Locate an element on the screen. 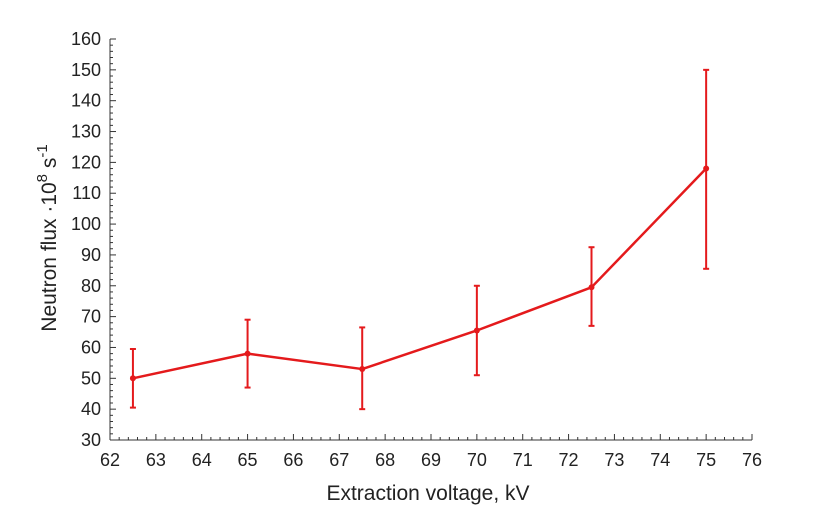  x-tick-label: 68 is located at coordinates (385, 460).